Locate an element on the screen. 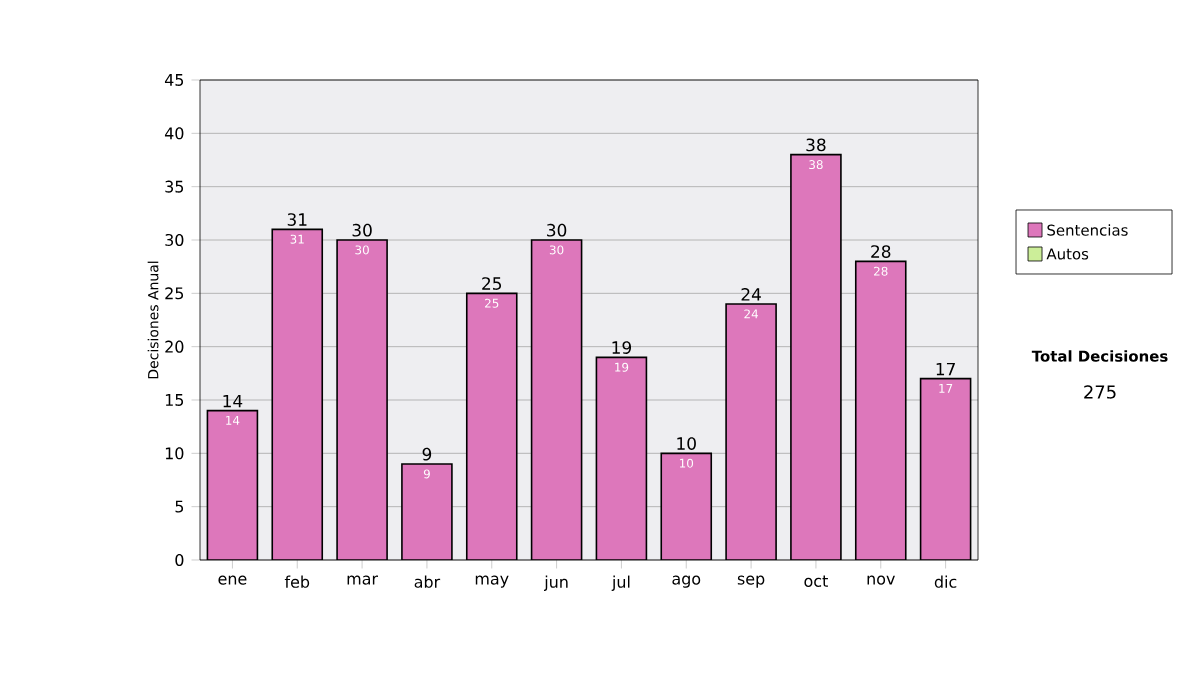  annotation: 31 is located at coordinates (297, 219).